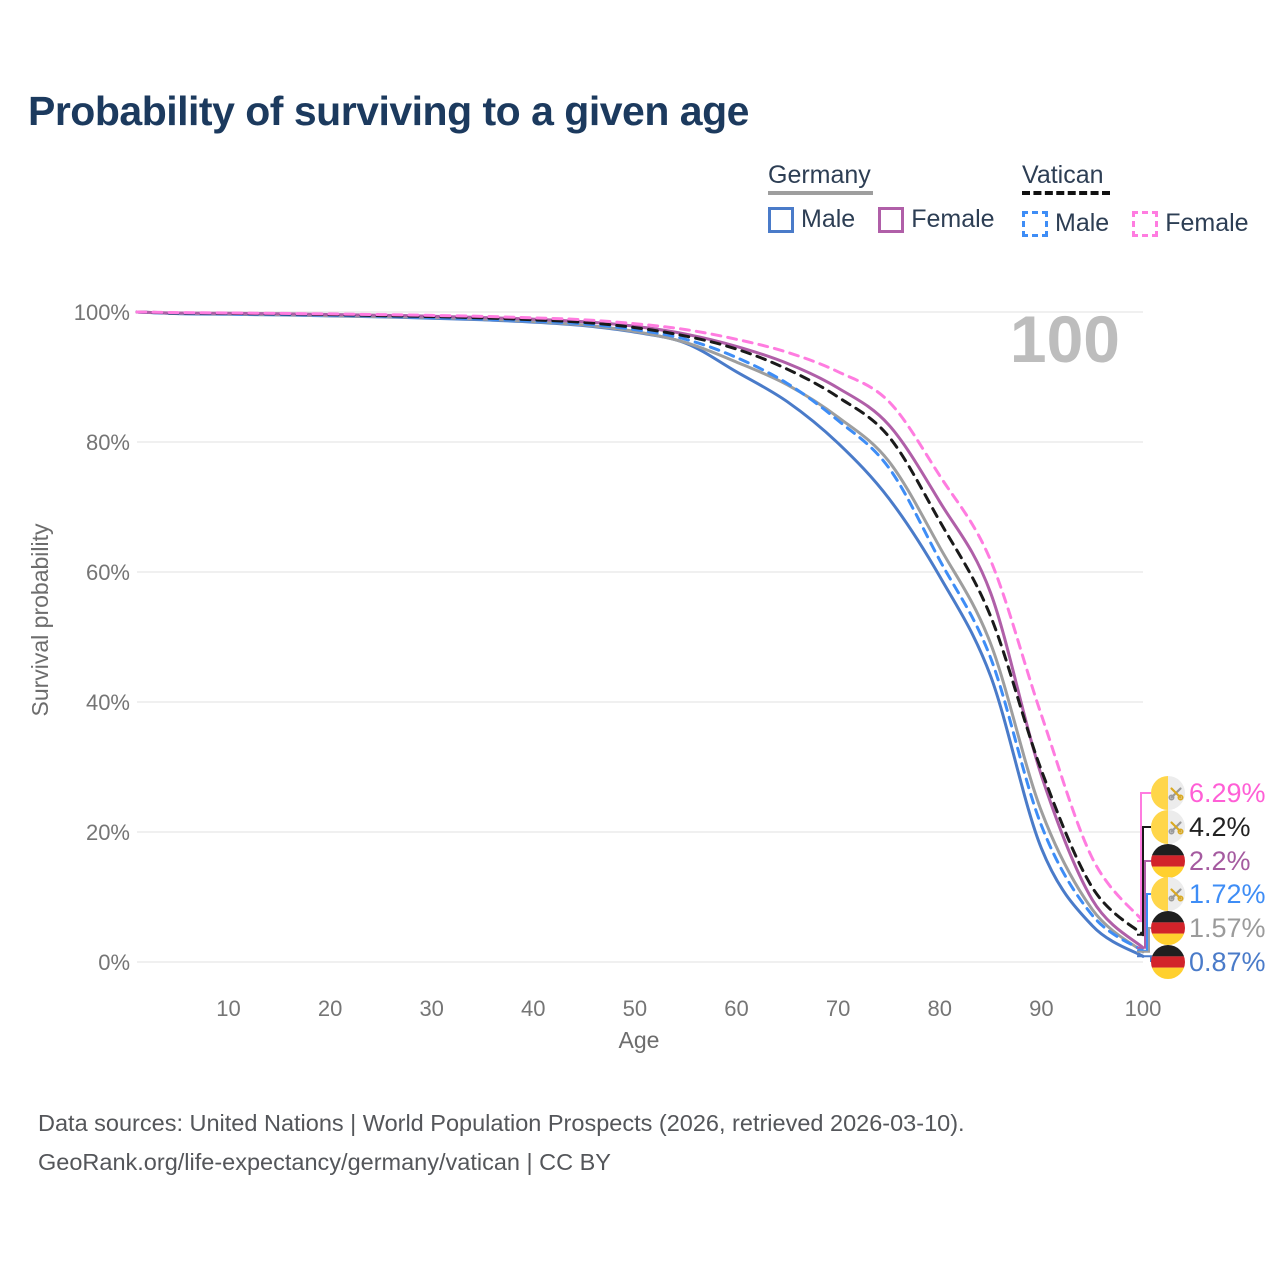 The image size is (1280, 1280). I want to click on legend-swatch-germany-female, so click(891, 219).